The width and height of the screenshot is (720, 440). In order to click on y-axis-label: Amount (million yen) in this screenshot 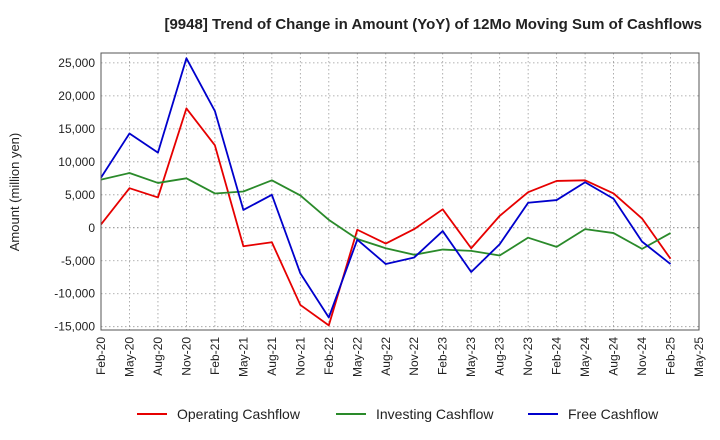, I will do `click(14, 192)`.